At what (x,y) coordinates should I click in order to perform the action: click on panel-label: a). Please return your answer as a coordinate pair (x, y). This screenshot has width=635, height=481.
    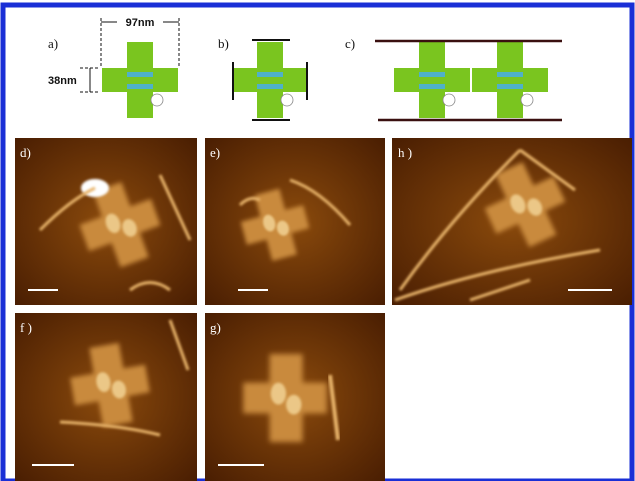
    Looking at the image, I should click on (53, 43).